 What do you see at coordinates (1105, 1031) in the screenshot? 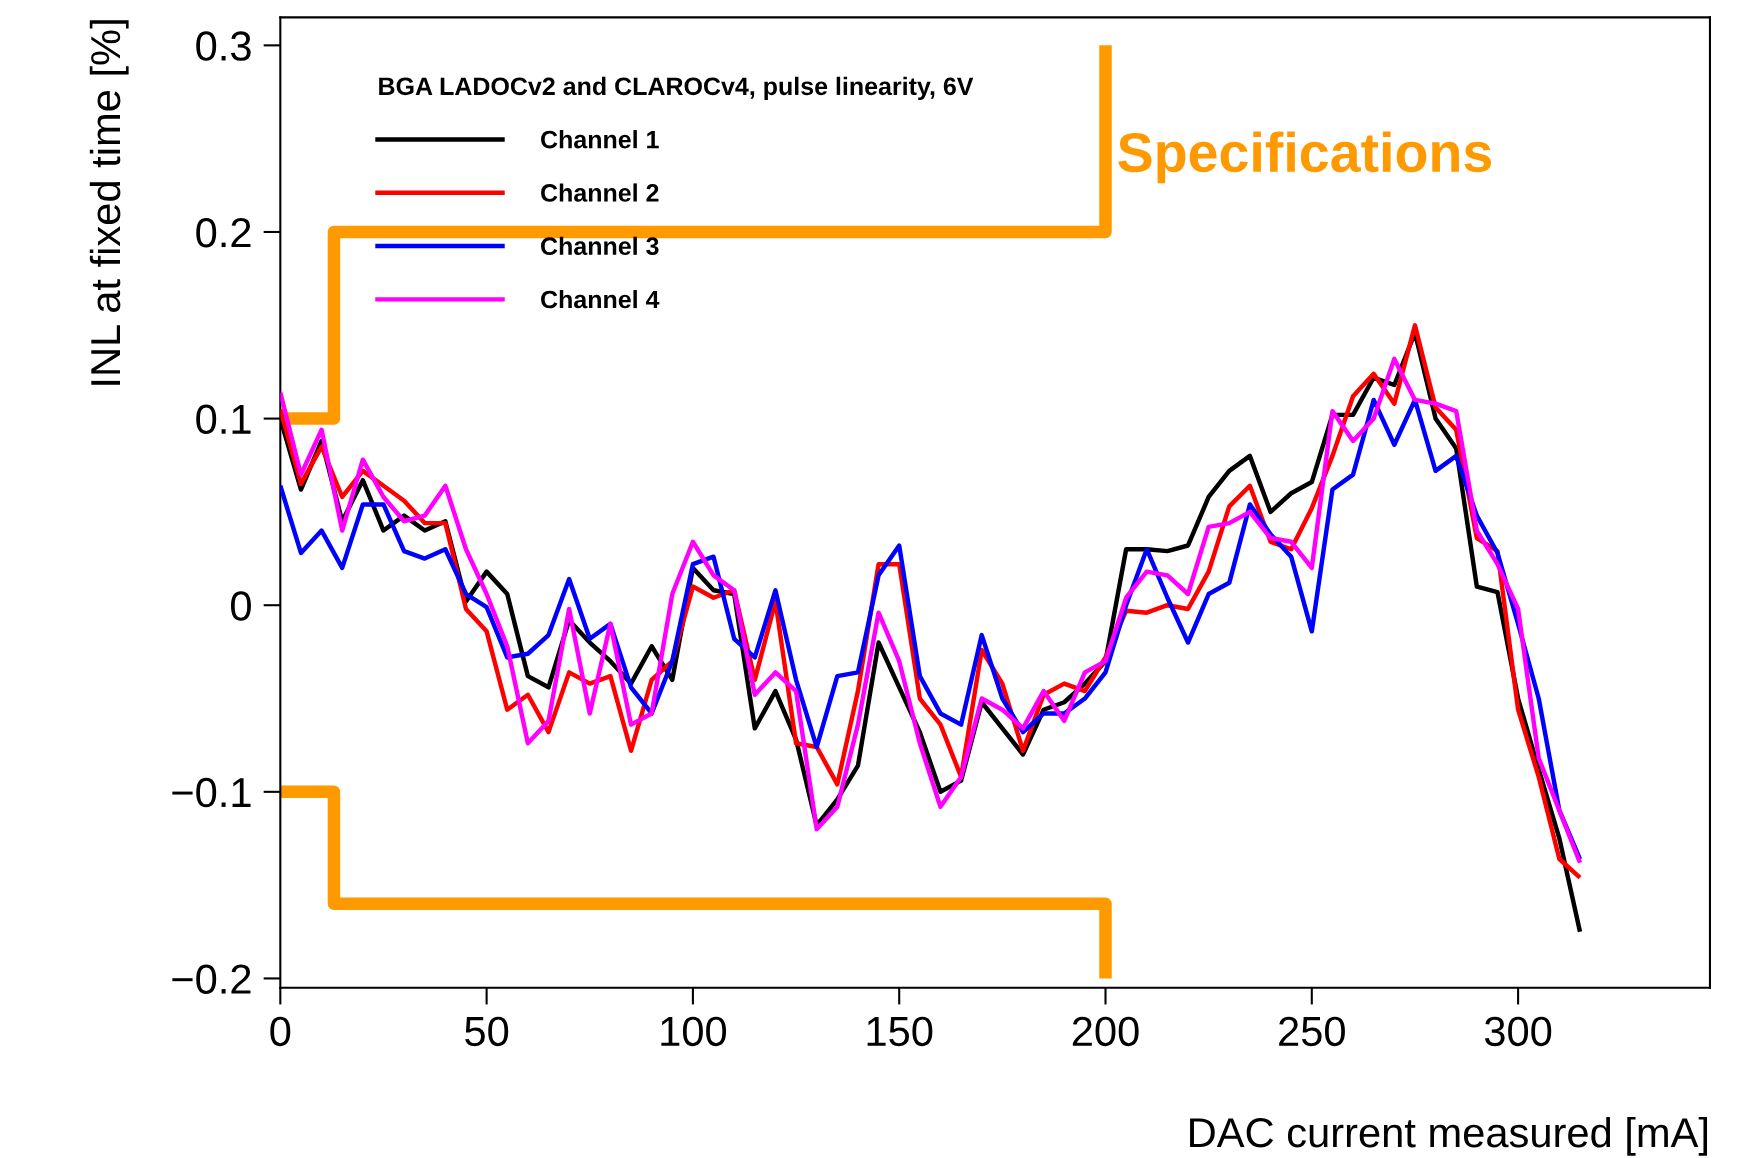
I see `x-tick-label: 200` at bounding box center [1105, 1031].